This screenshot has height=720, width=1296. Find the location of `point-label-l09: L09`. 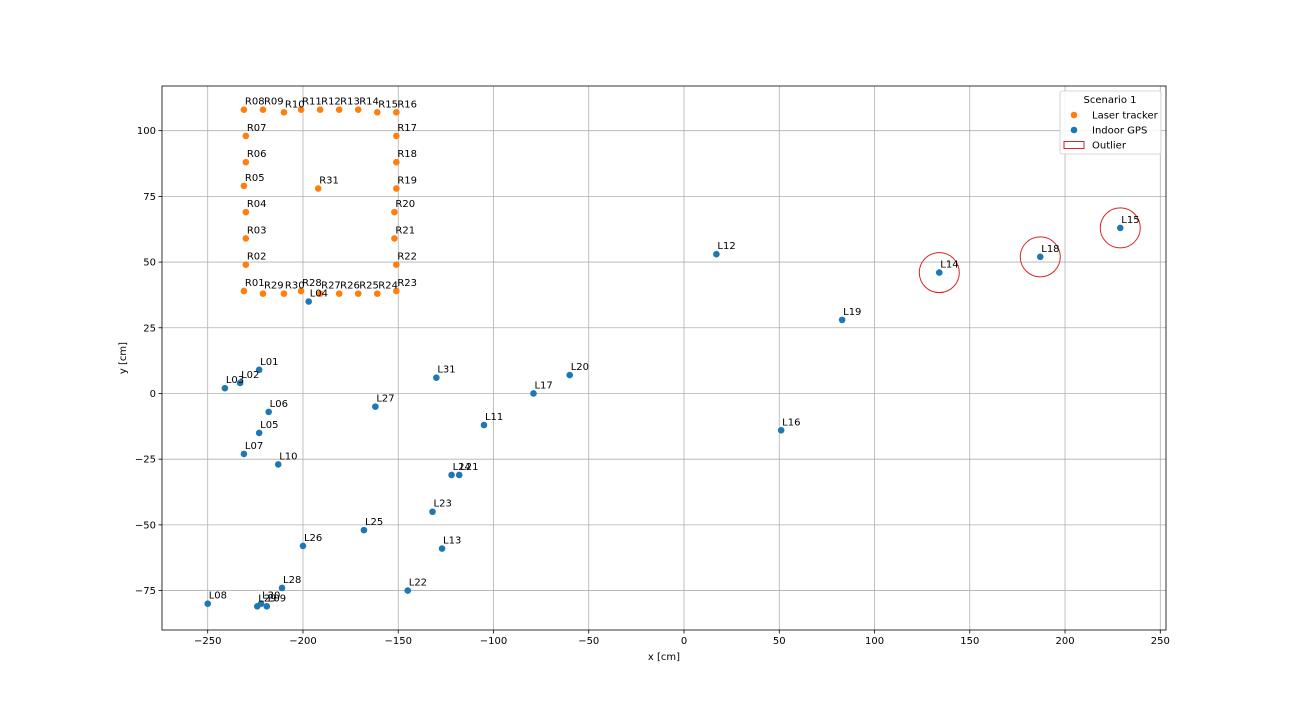

point-label-l09: L09 is located at coordinates (277, 598).